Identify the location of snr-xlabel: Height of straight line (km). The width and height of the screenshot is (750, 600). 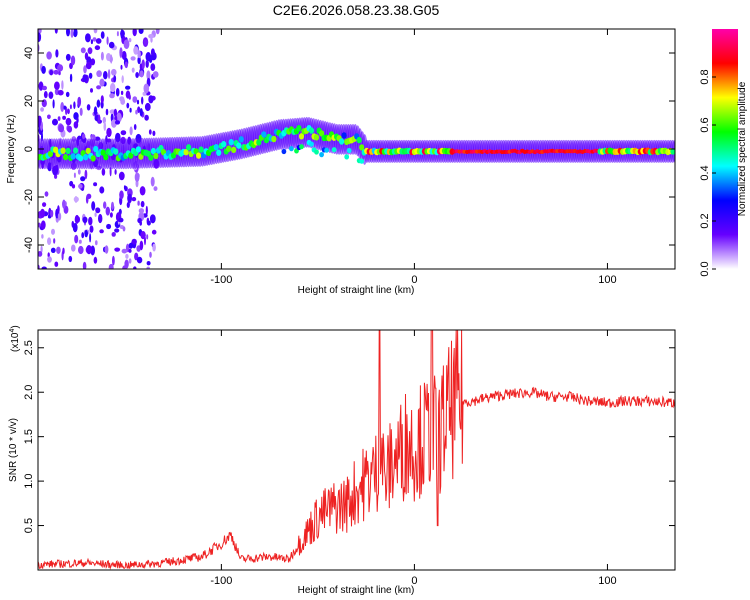
(356, 590).